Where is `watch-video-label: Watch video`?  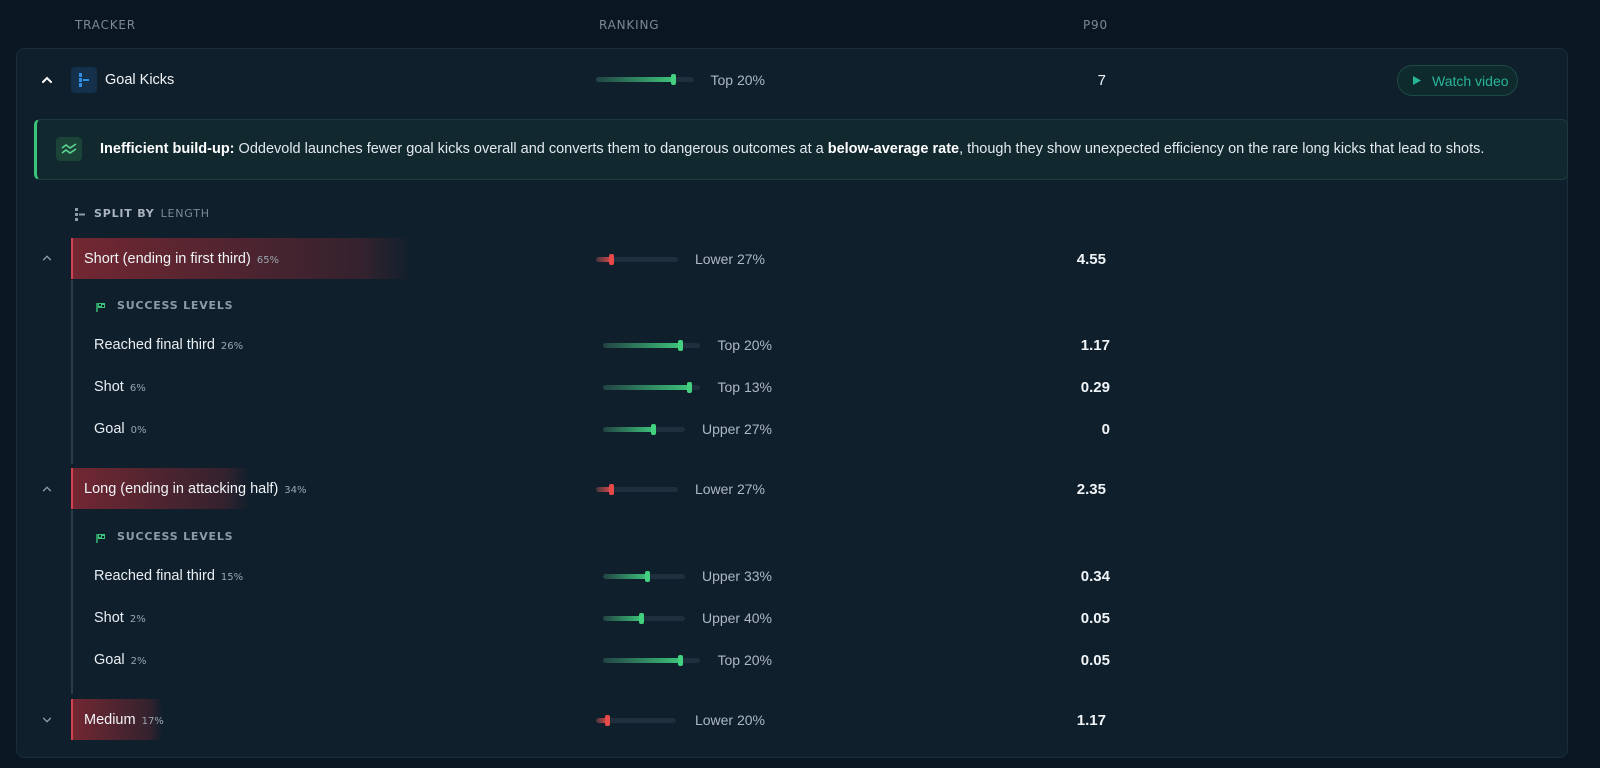 watch-video-label: Watch video is located at coordinates (1470, 80).